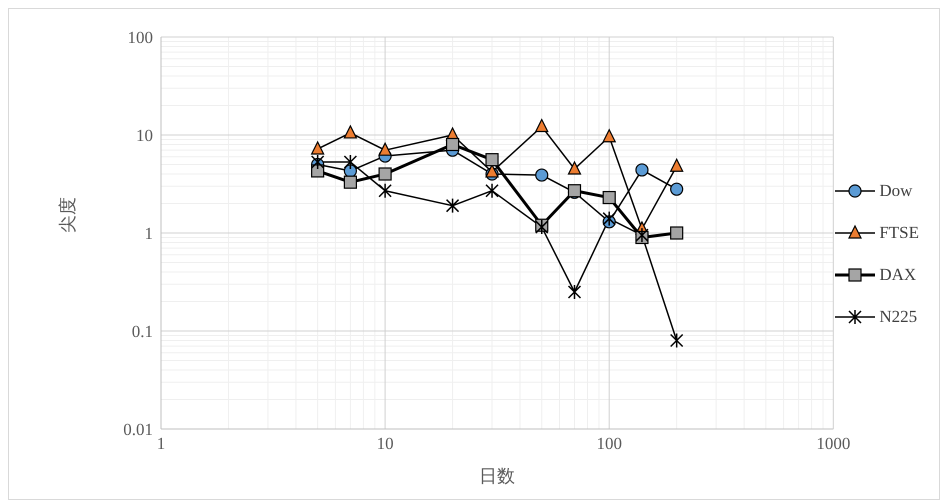  What do you see at coordinates (161, 444) in the screenshot?
I see `x-tick-label: 1` at bounding box center [161, 444].